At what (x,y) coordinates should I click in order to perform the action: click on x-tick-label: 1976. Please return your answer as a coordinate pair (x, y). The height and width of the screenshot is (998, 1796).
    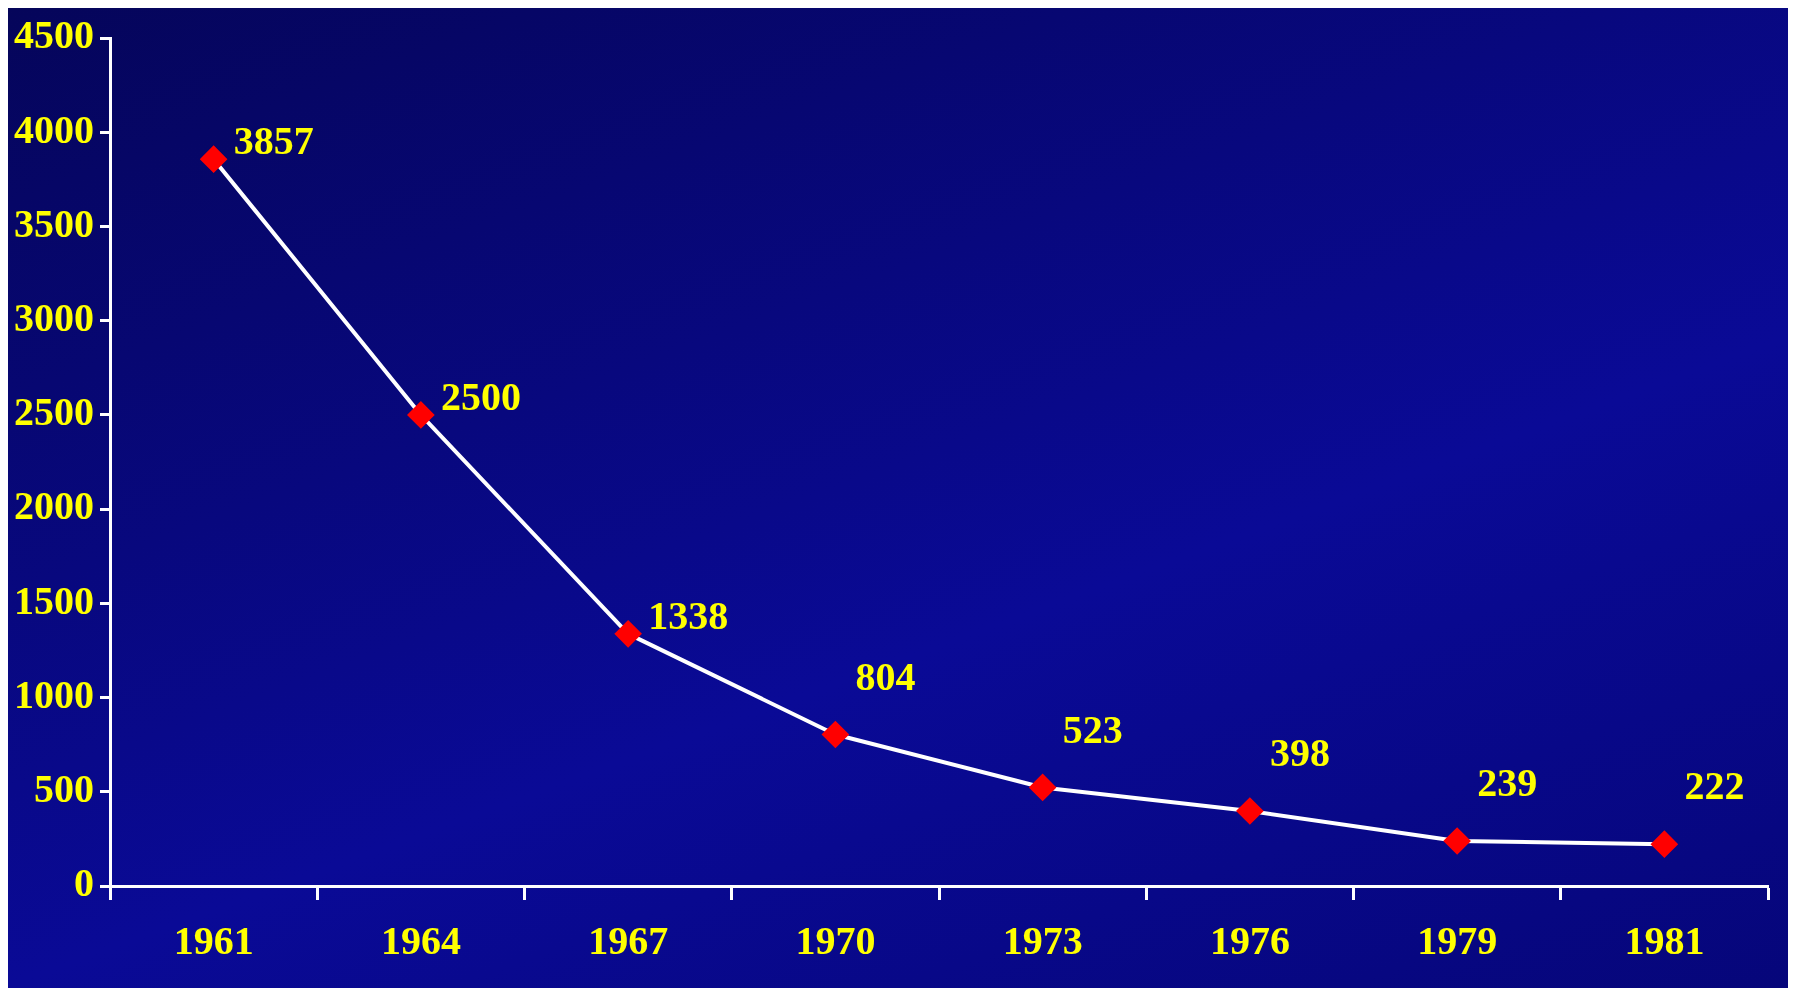
    Looking at the image, I should click on (1249, 941).